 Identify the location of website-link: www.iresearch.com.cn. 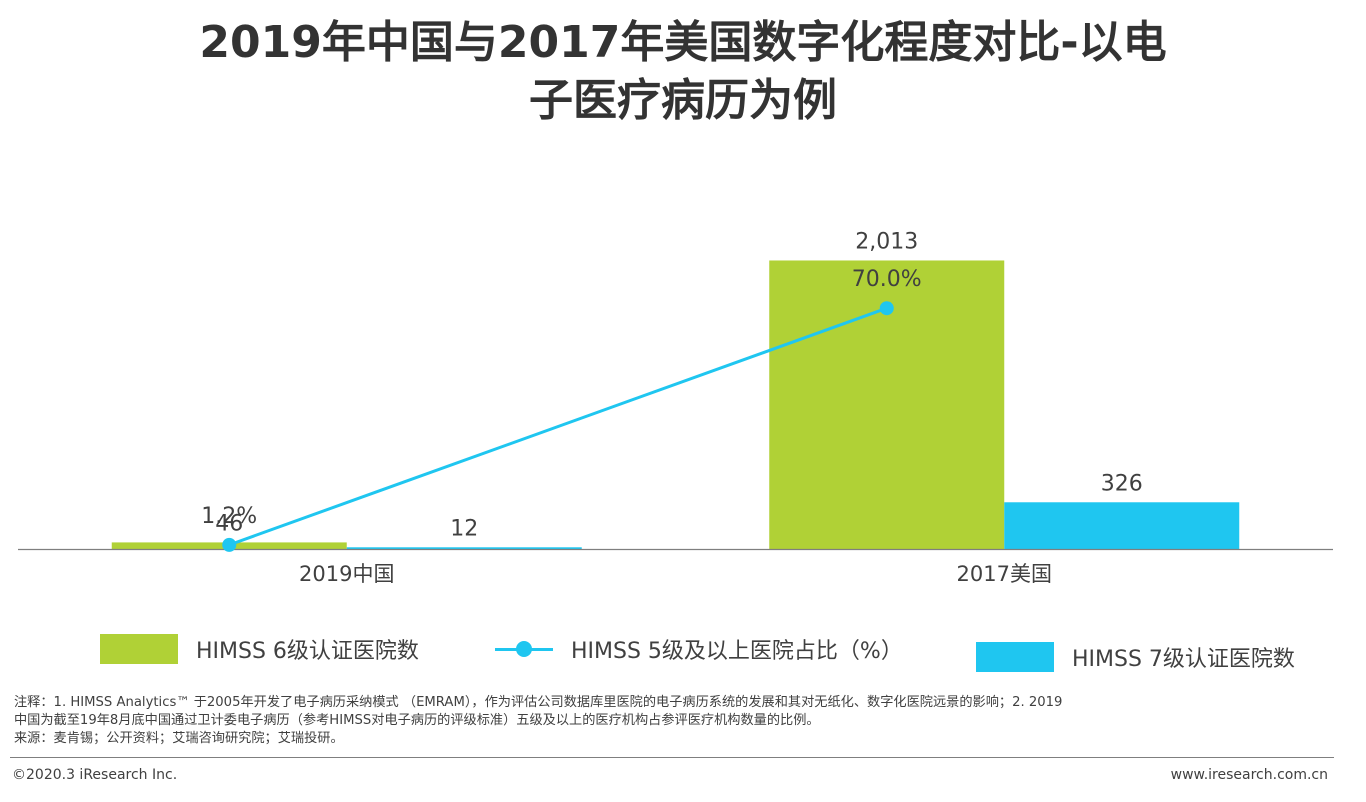
(1249, 775).